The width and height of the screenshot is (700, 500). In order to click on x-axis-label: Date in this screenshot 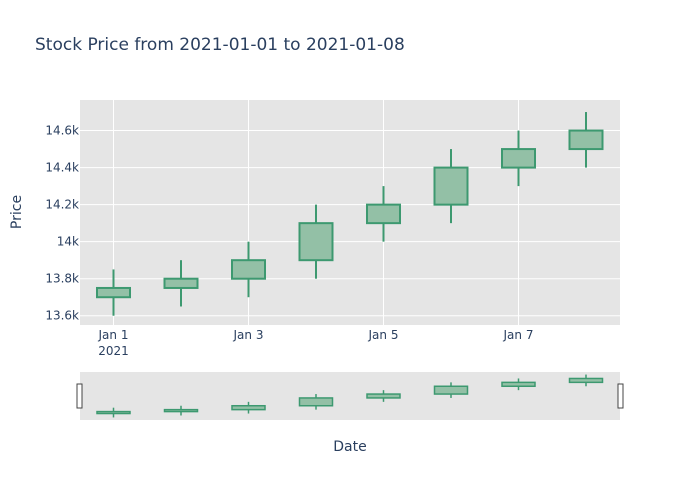, I will do `click(349, 447)`.